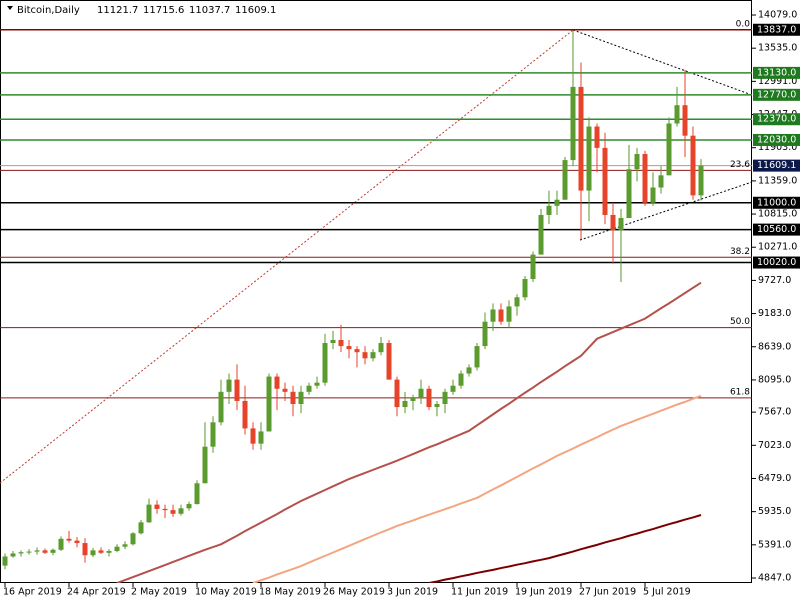 The image size is (800, 600). Describe the element at coordinates (226, 592) in the screenshot. I see `x-tick-label: 10 May 2019` at that location.